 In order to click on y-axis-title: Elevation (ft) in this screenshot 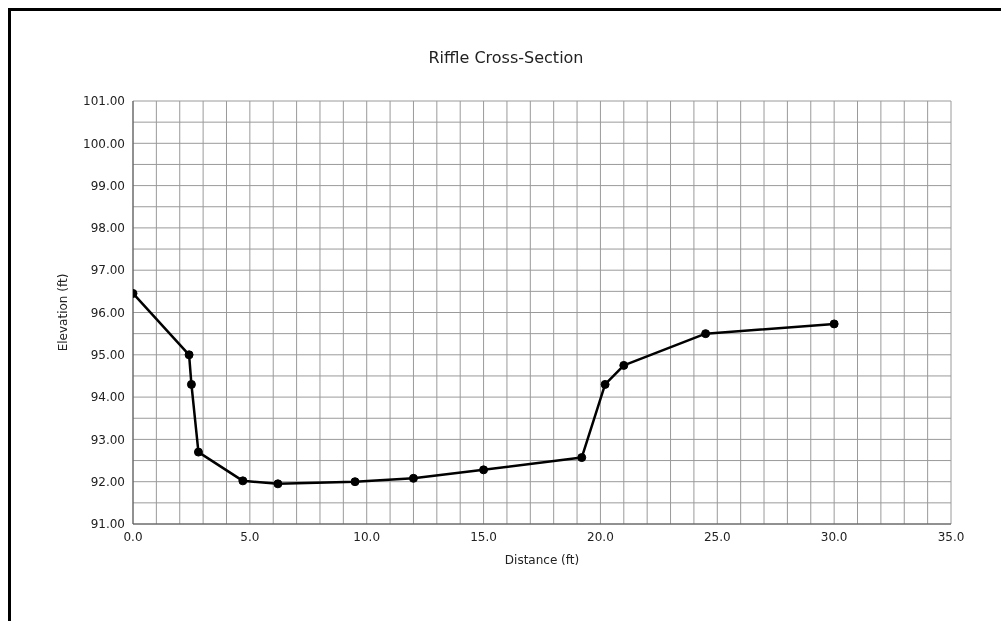, I will do `click(63, 312)`.